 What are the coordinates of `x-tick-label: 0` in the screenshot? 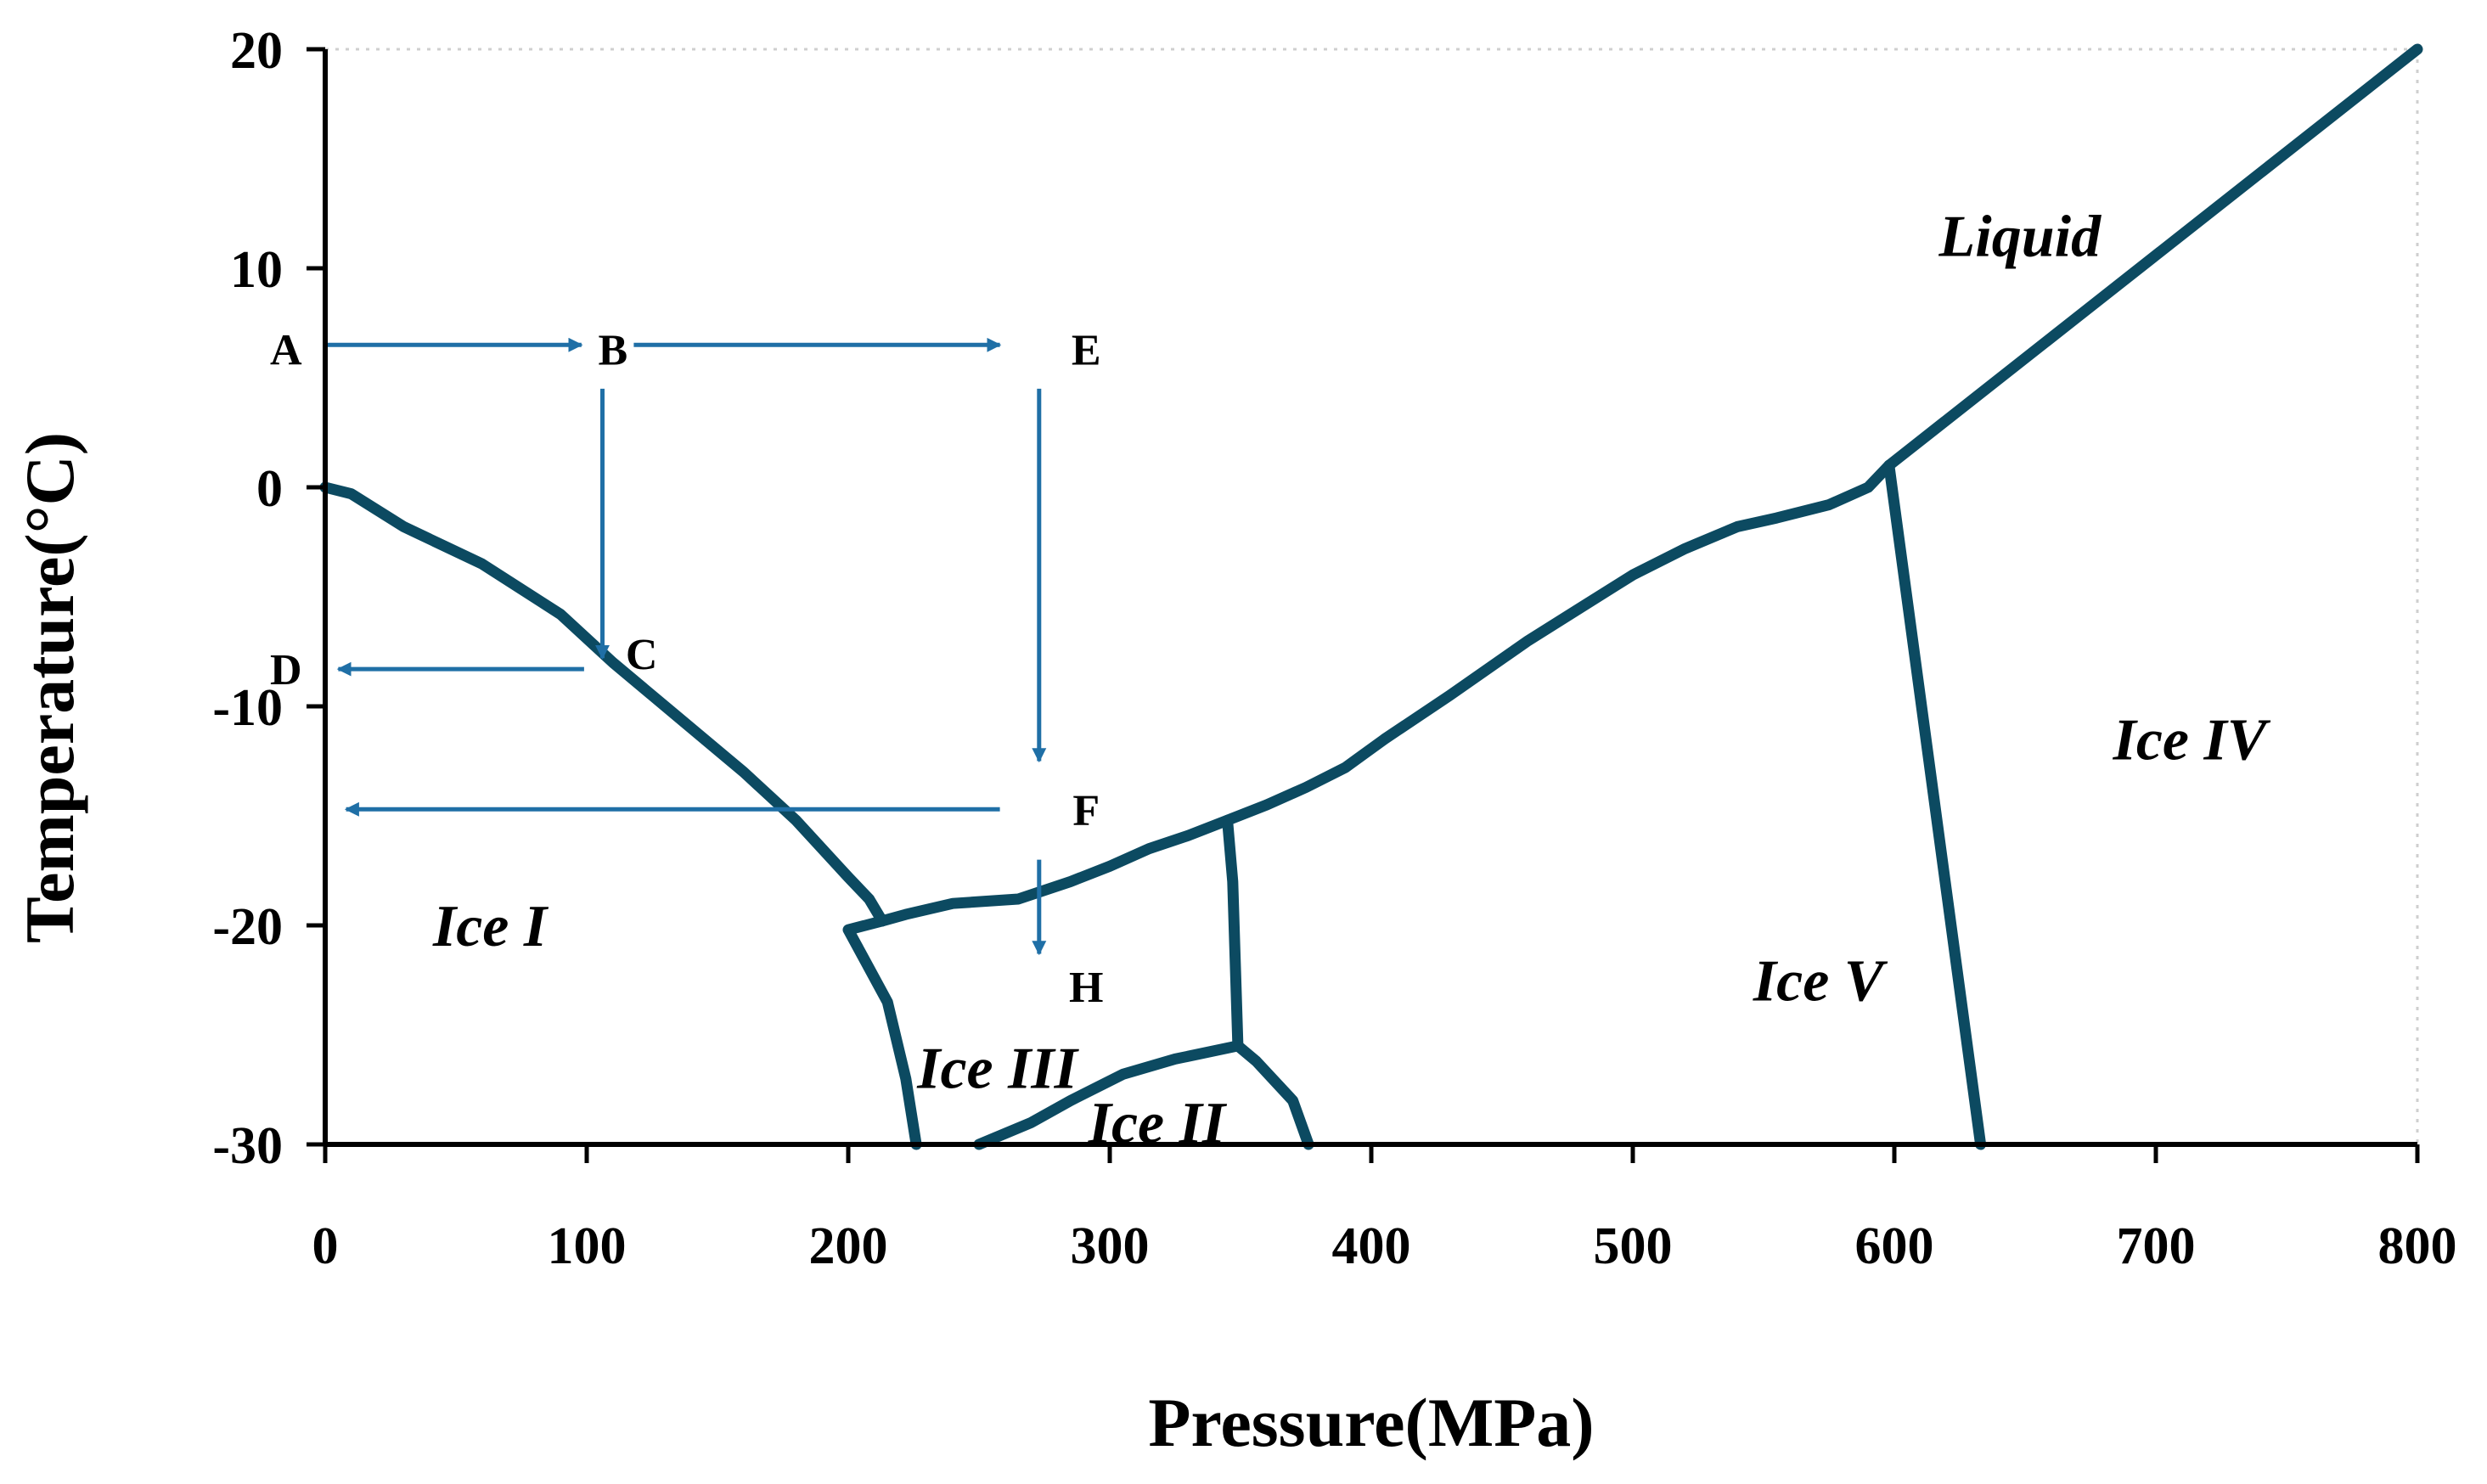 It's located at (325, 1246).